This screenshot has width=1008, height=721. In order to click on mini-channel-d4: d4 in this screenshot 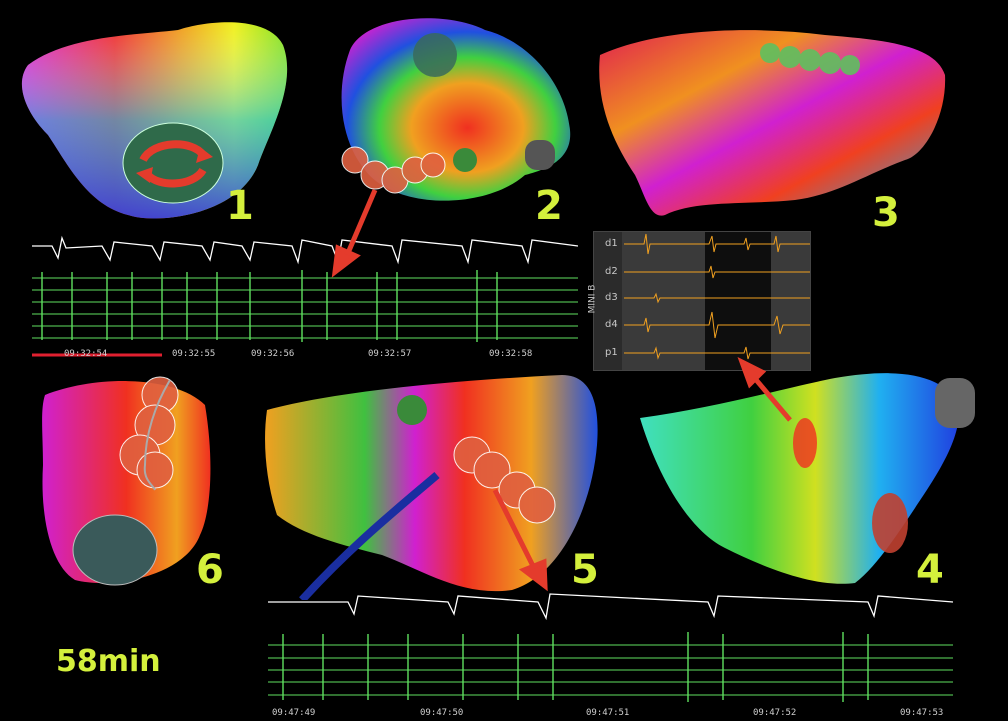, I will do `click(611, 324)`.